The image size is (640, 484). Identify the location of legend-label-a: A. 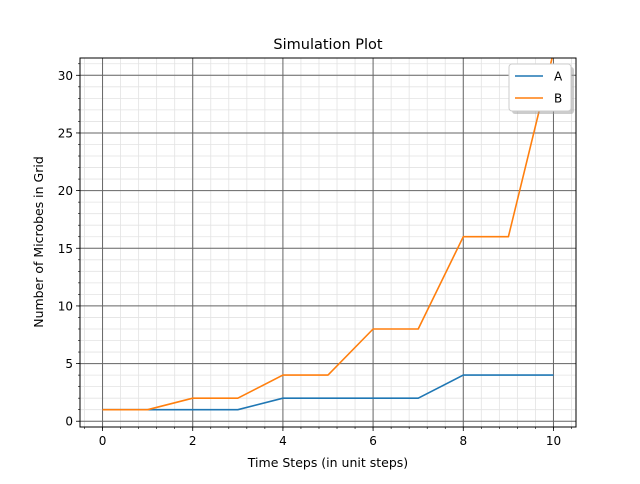
(558, 77).